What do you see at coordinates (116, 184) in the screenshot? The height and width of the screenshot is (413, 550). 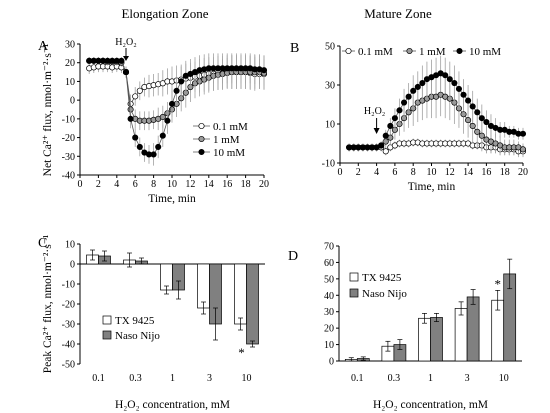 I see `x-tick-label: 4` at bounding box center [116, 184].